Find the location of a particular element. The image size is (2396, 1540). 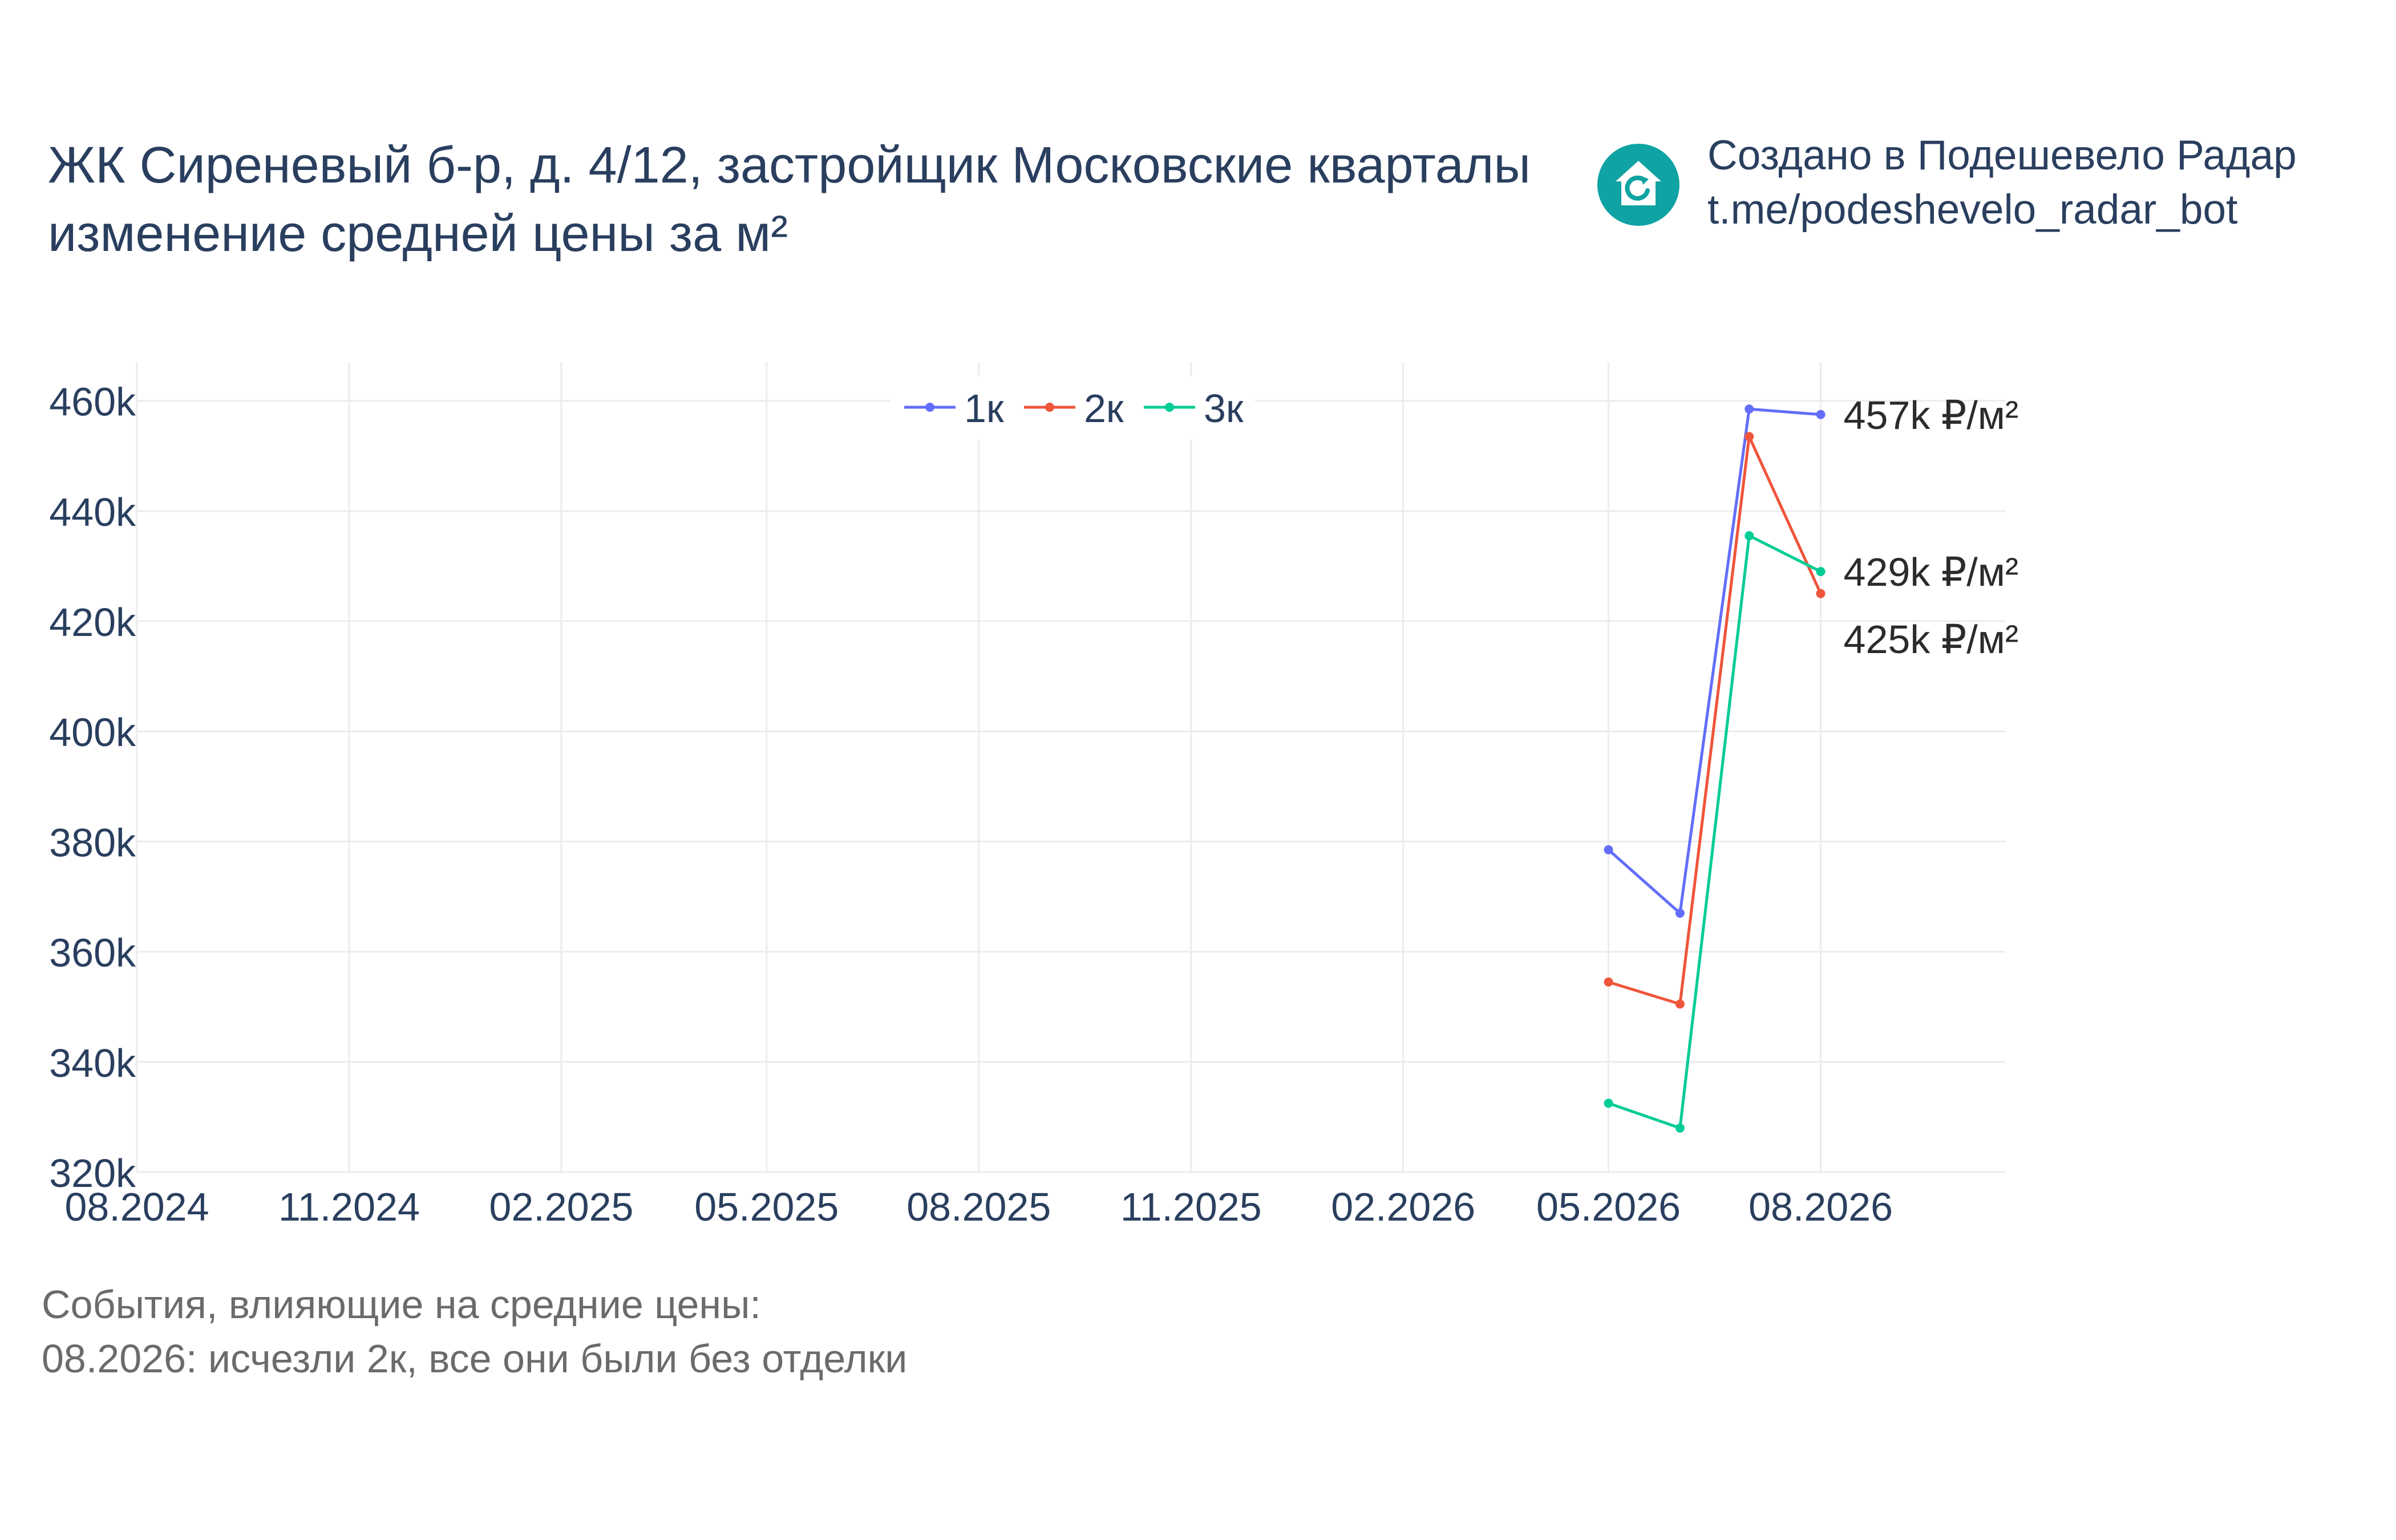

end-label: 429k ₽/м² is located at coordinates (1931, 572).